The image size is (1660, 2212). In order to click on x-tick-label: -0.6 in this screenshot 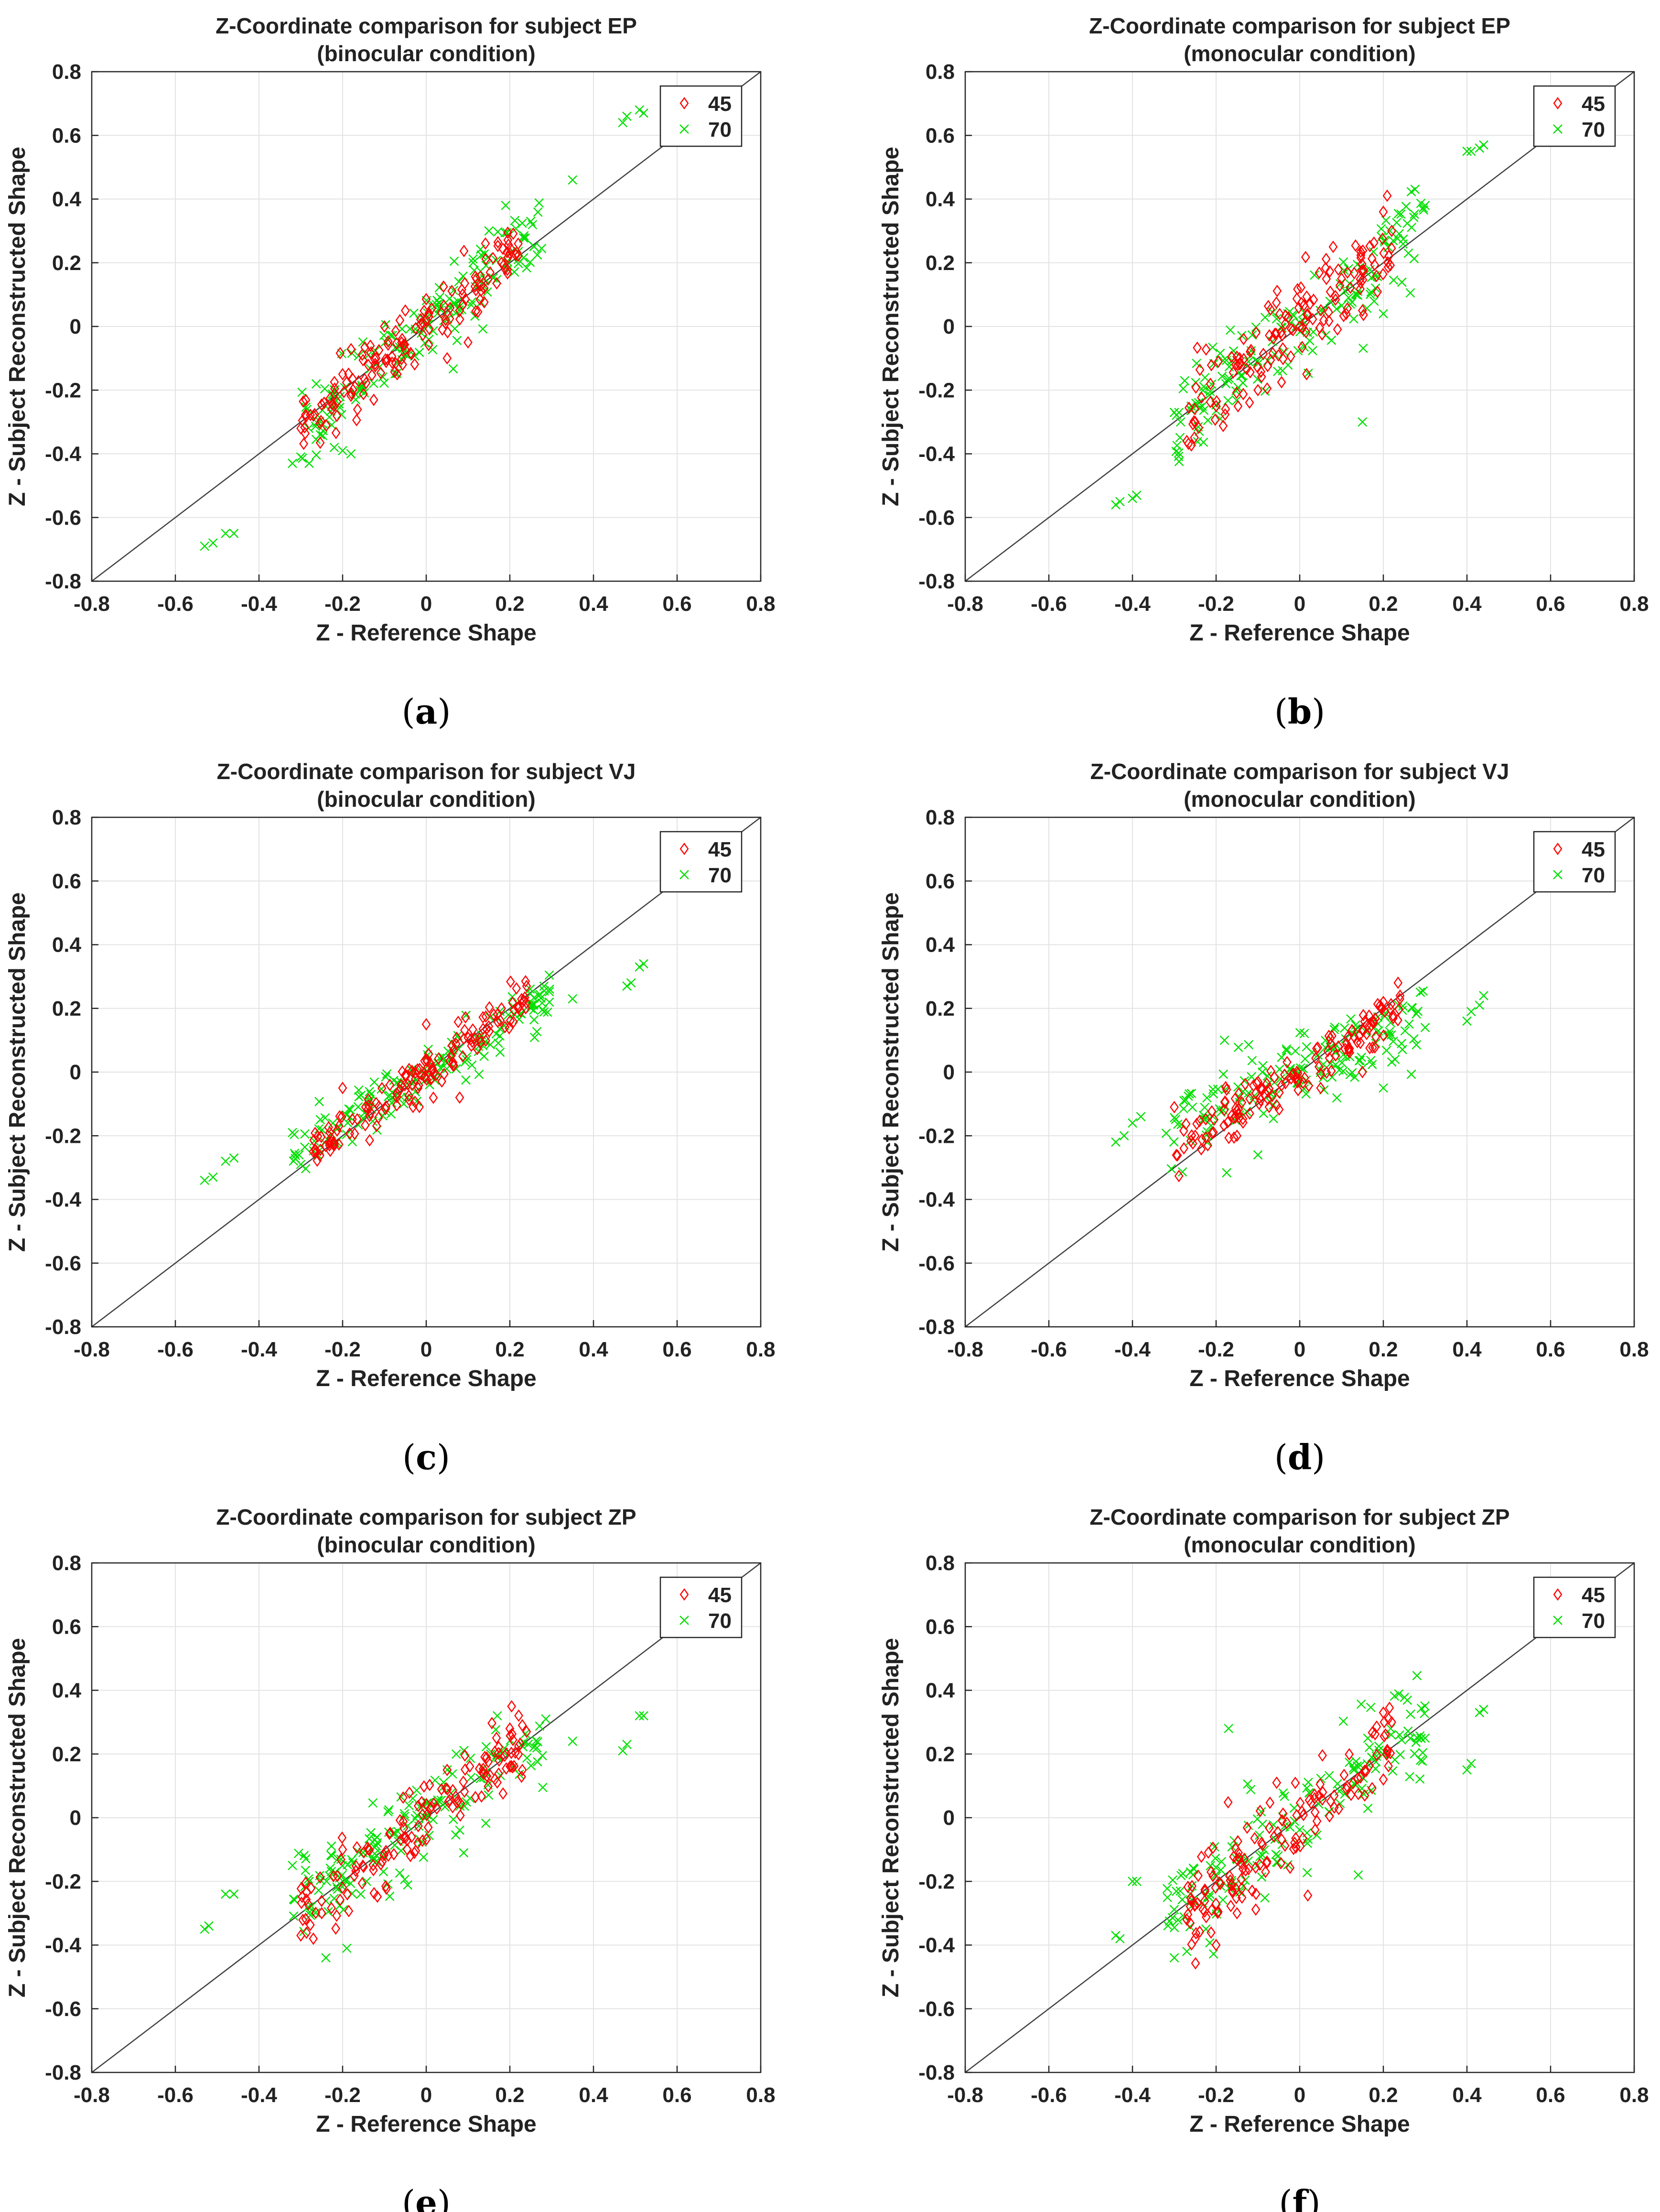, I will do `click(176, 2095)`.